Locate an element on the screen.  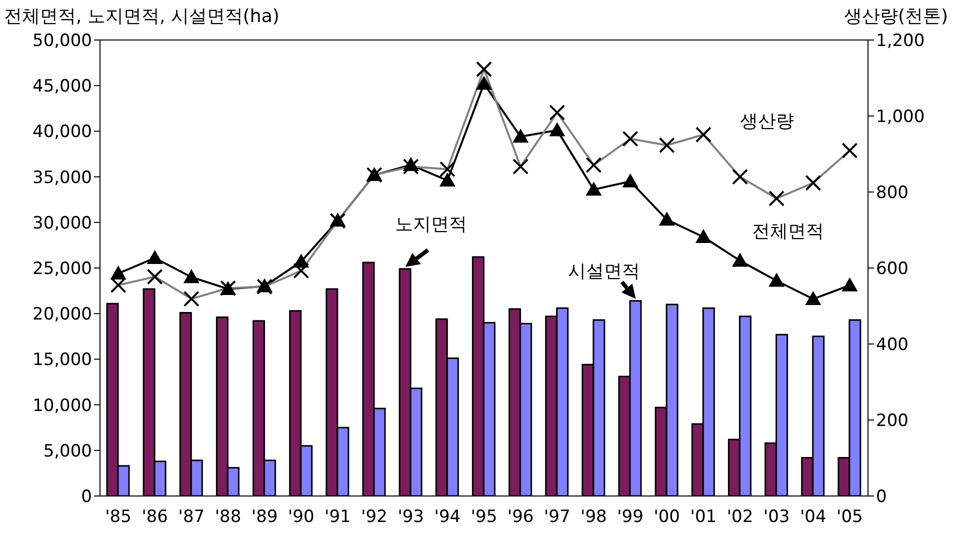
y-tick-label: 20,000 is located at coordinates (62, 314).